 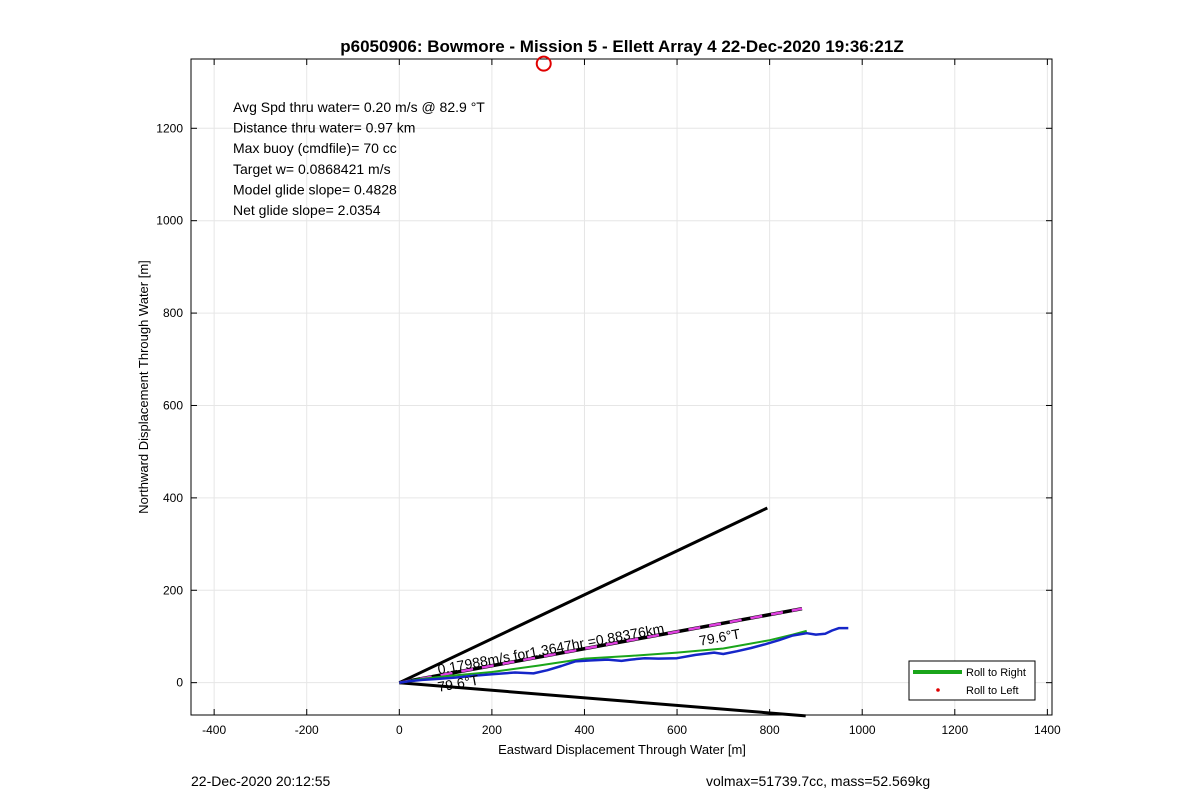 What do you see at coordinates (399, 730) in the screenshot?
I see `x-tick-label: 0` at bounding box center [399, 730].